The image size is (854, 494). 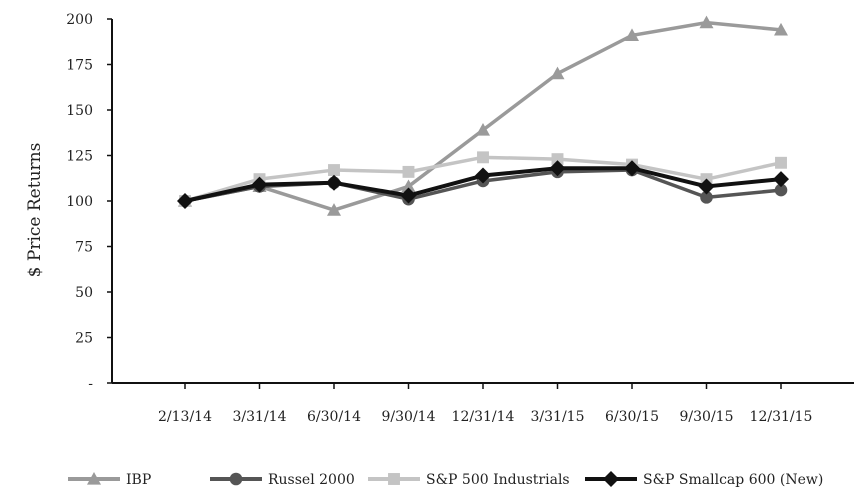 I want to click on y-tick-label: 50, so click(x=84, y=293).